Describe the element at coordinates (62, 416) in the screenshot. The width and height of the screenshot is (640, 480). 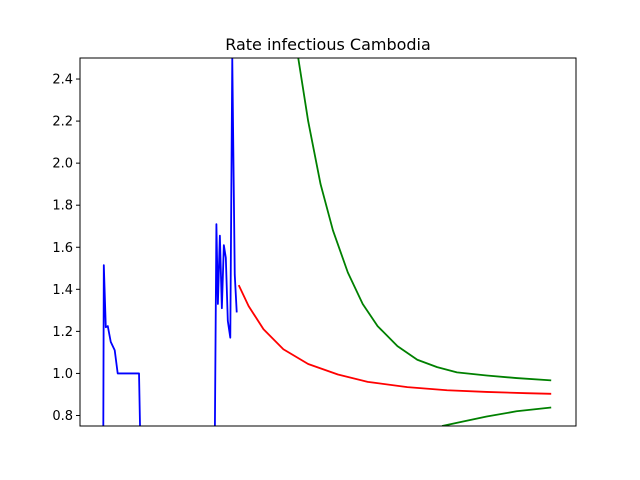
I see `y-tick-label-0: 0.8` at that location.